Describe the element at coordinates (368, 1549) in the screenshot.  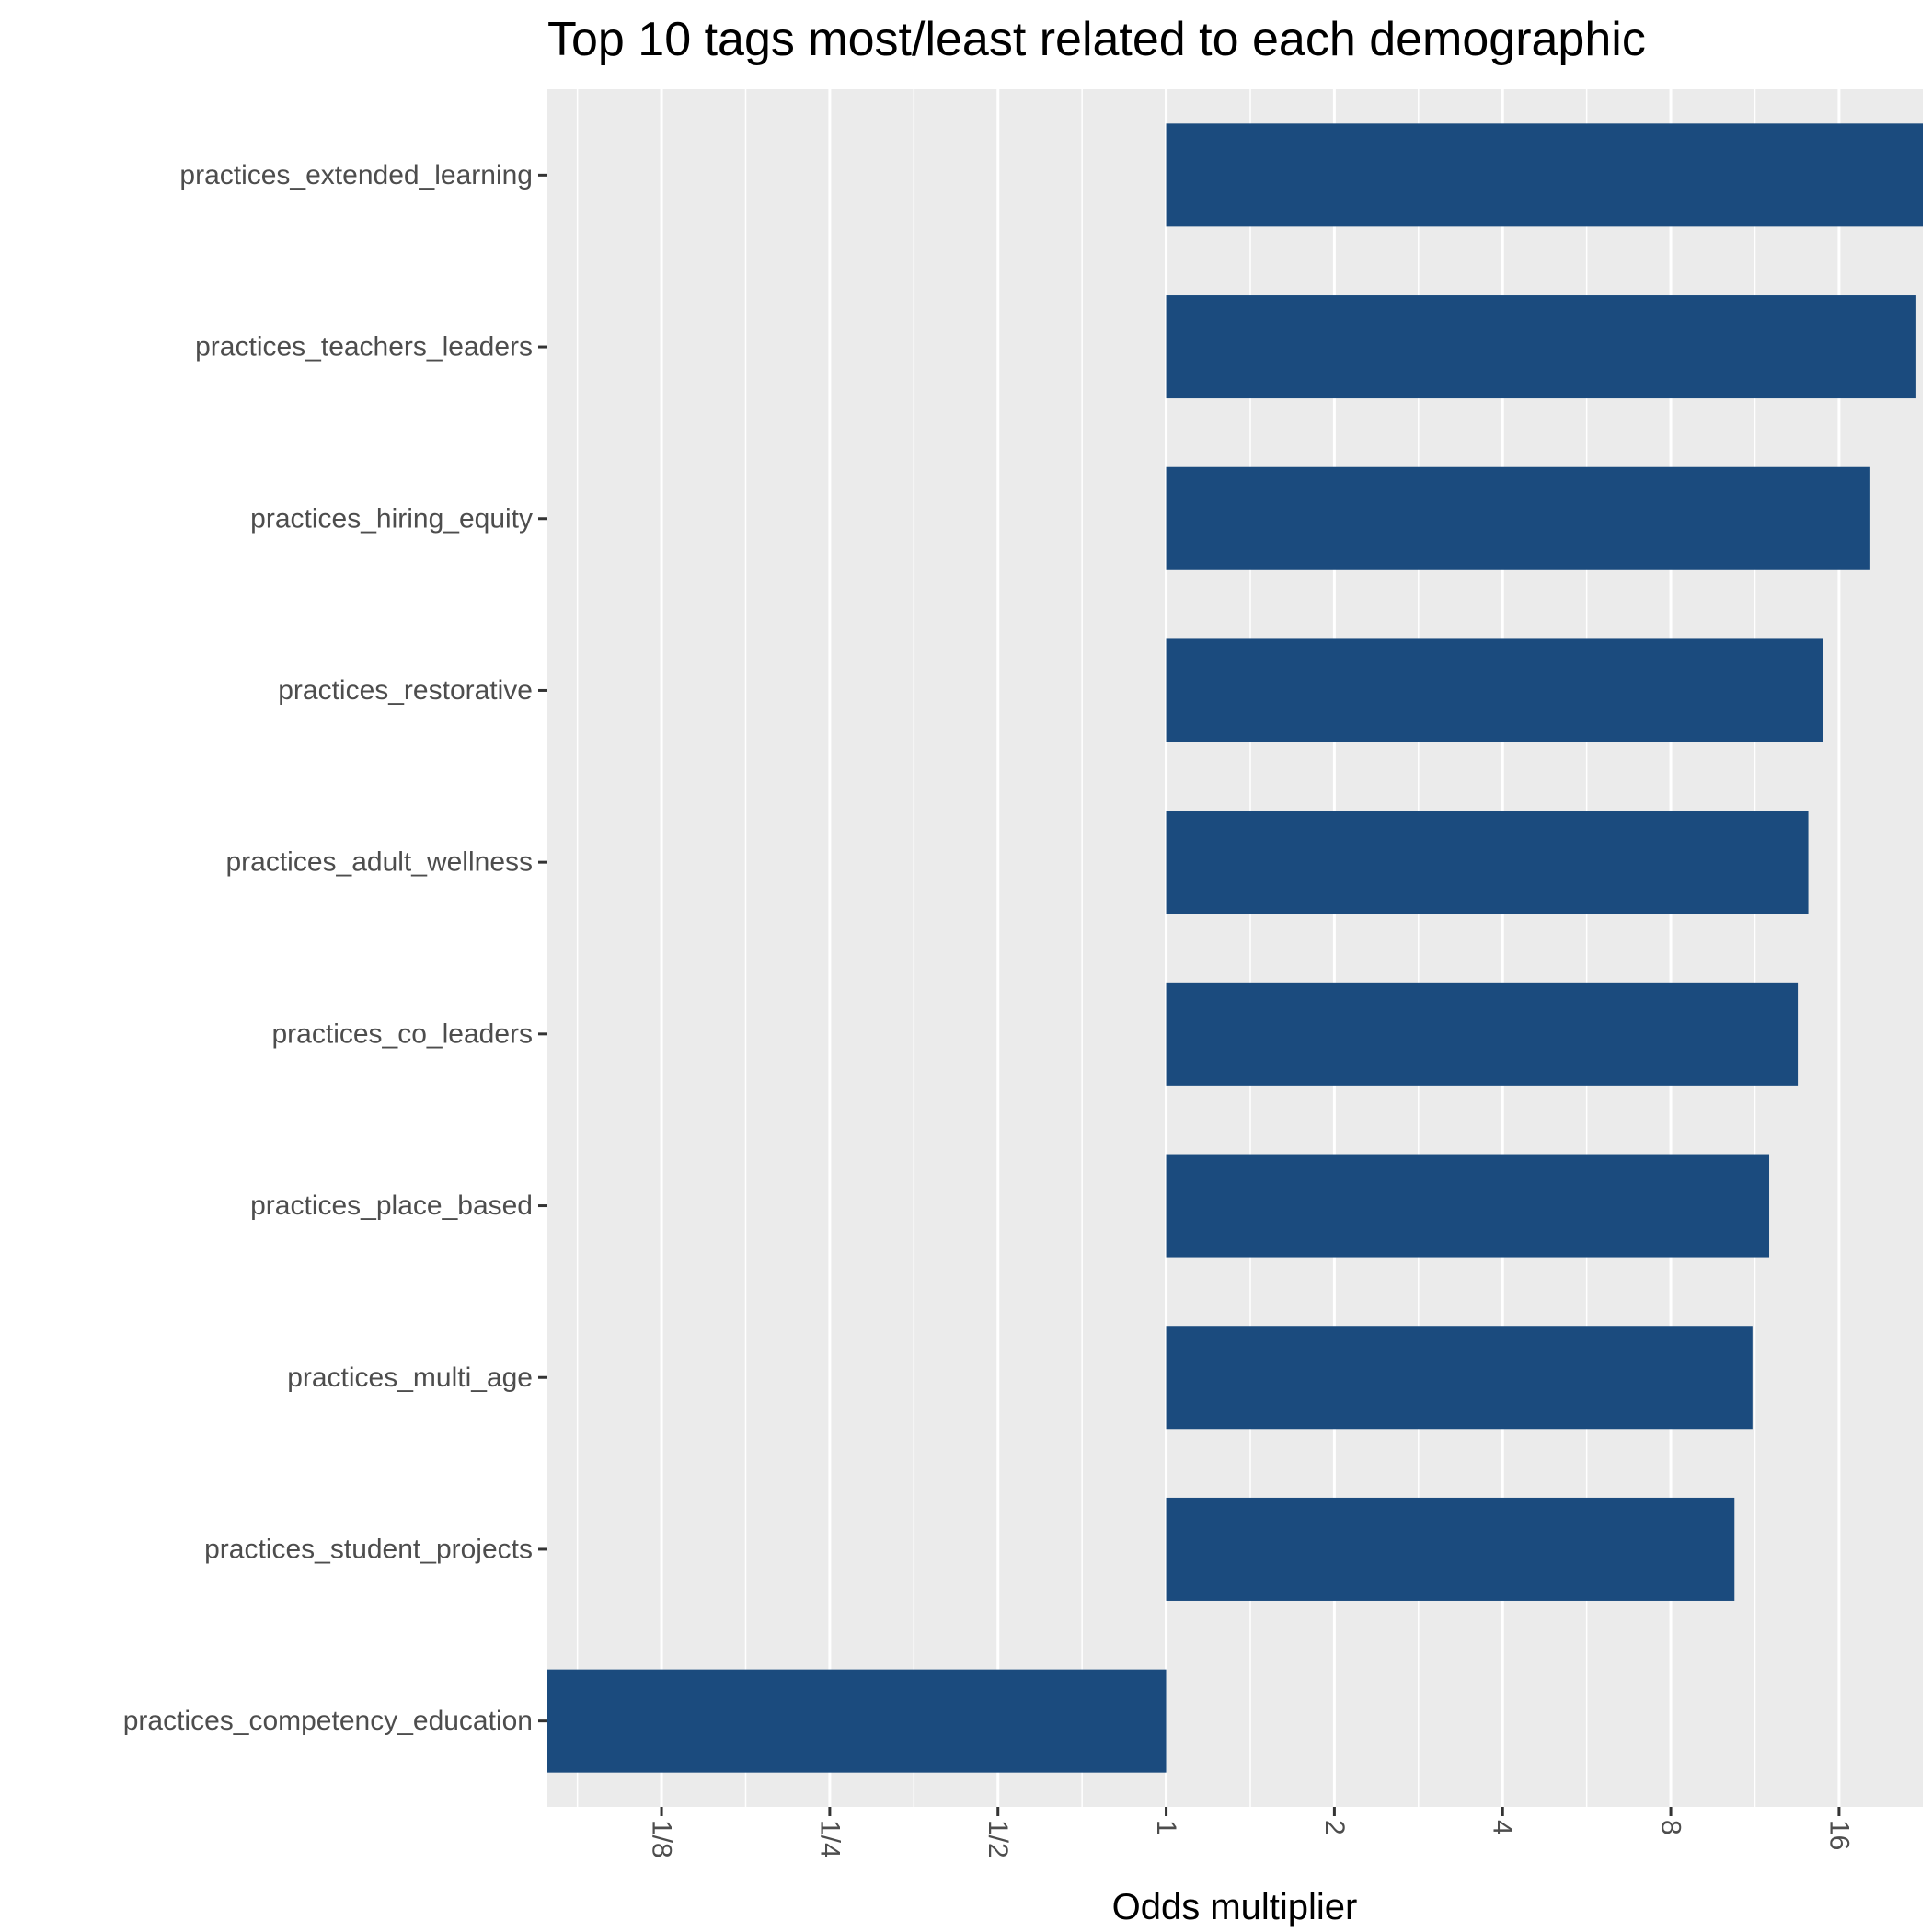
I see `y-tick-label: practices_student_projects` at that location.